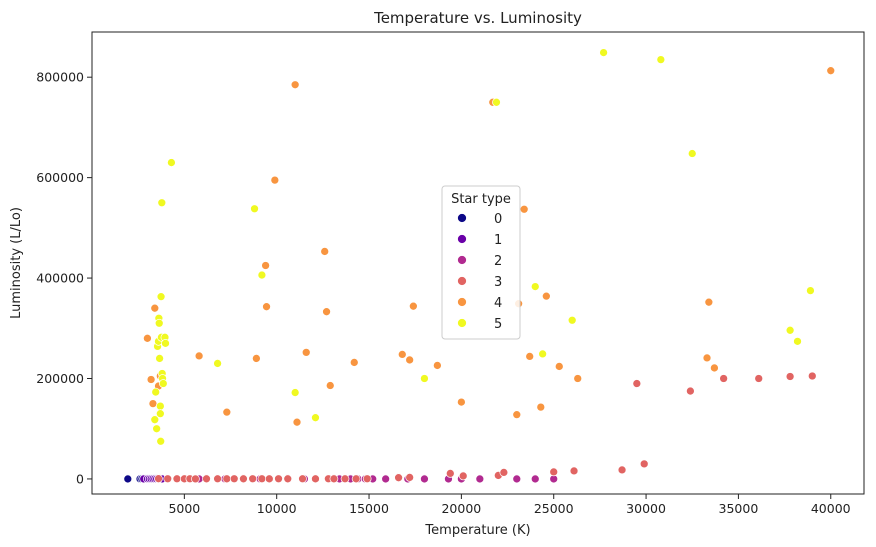  I want to click on legend-entry-label: 3, so click(498, 282).